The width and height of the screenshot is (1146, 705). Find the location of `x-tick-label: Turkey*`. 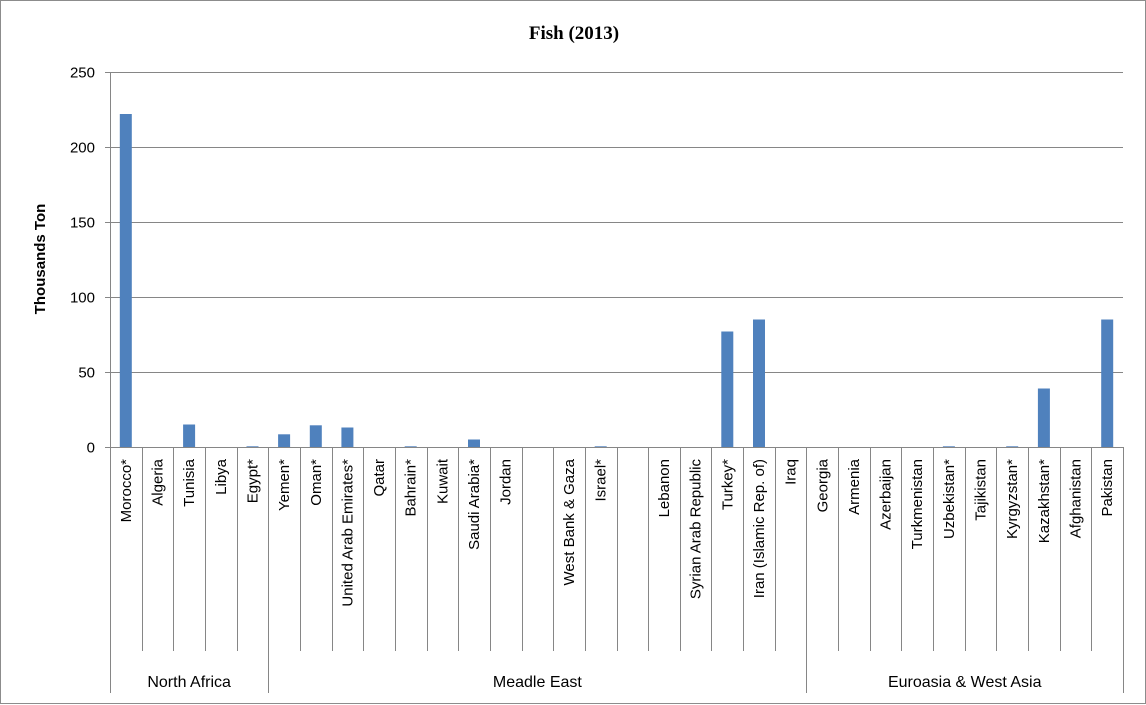

x-tick-label: Turkey* is located at coordinates (727, 484).